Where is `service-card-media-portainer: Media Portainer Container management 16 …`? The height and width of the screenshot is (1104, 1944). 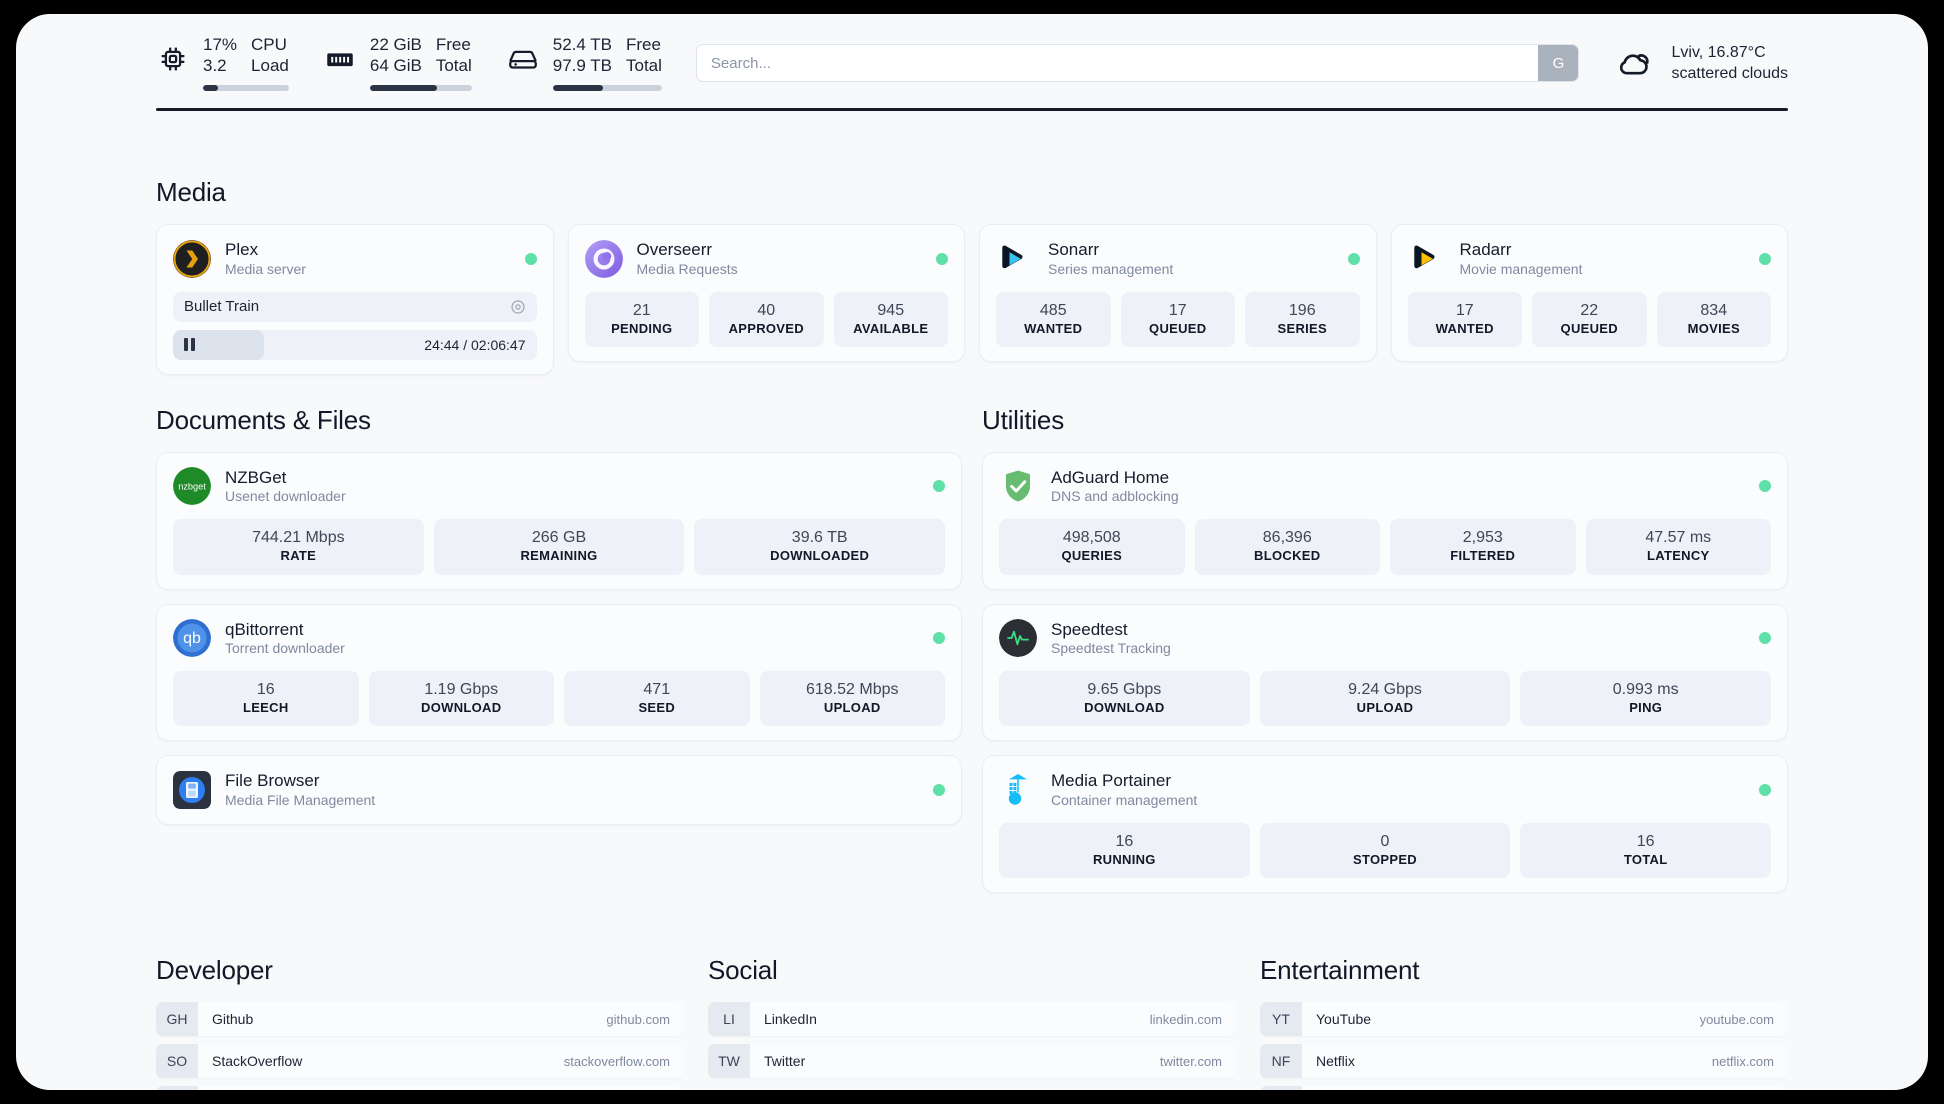 service-card-media-portainer: Media Portainer Container management 16 … is located at coordinates (1385, 824).